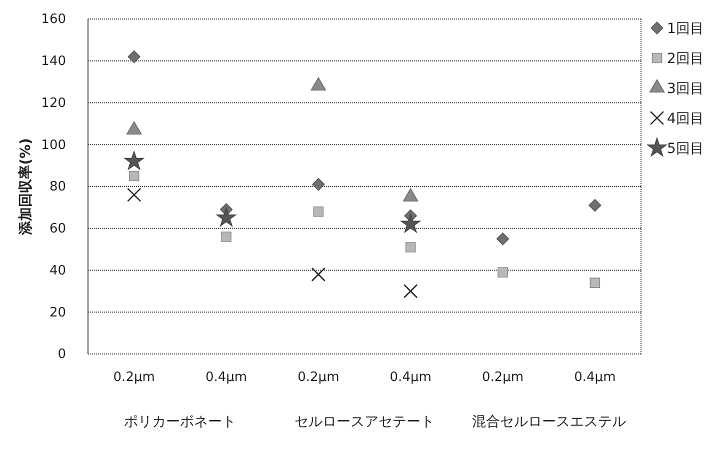 The height and width of the screenshot is (456, 721). What do you see at coordinates (53, 103) in the screenshot?
I see `y-tick-label: 120` at bounding box center [53, 103].